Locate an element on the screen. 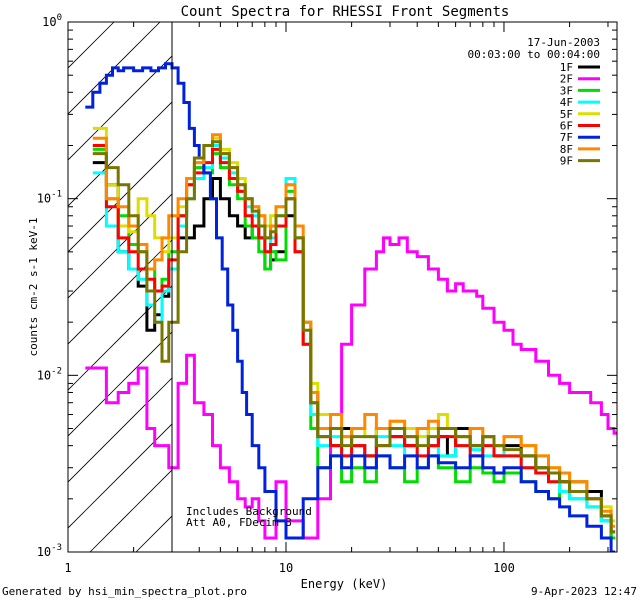  x-axis-label: Energy (keV) is located at coordinates (344, 584).